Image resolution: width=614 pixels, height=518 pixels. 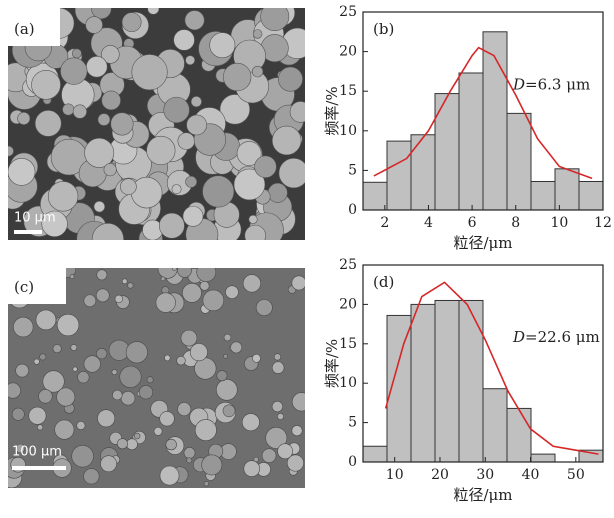 I want to click on fit-curve, so click(x=483, y=113).